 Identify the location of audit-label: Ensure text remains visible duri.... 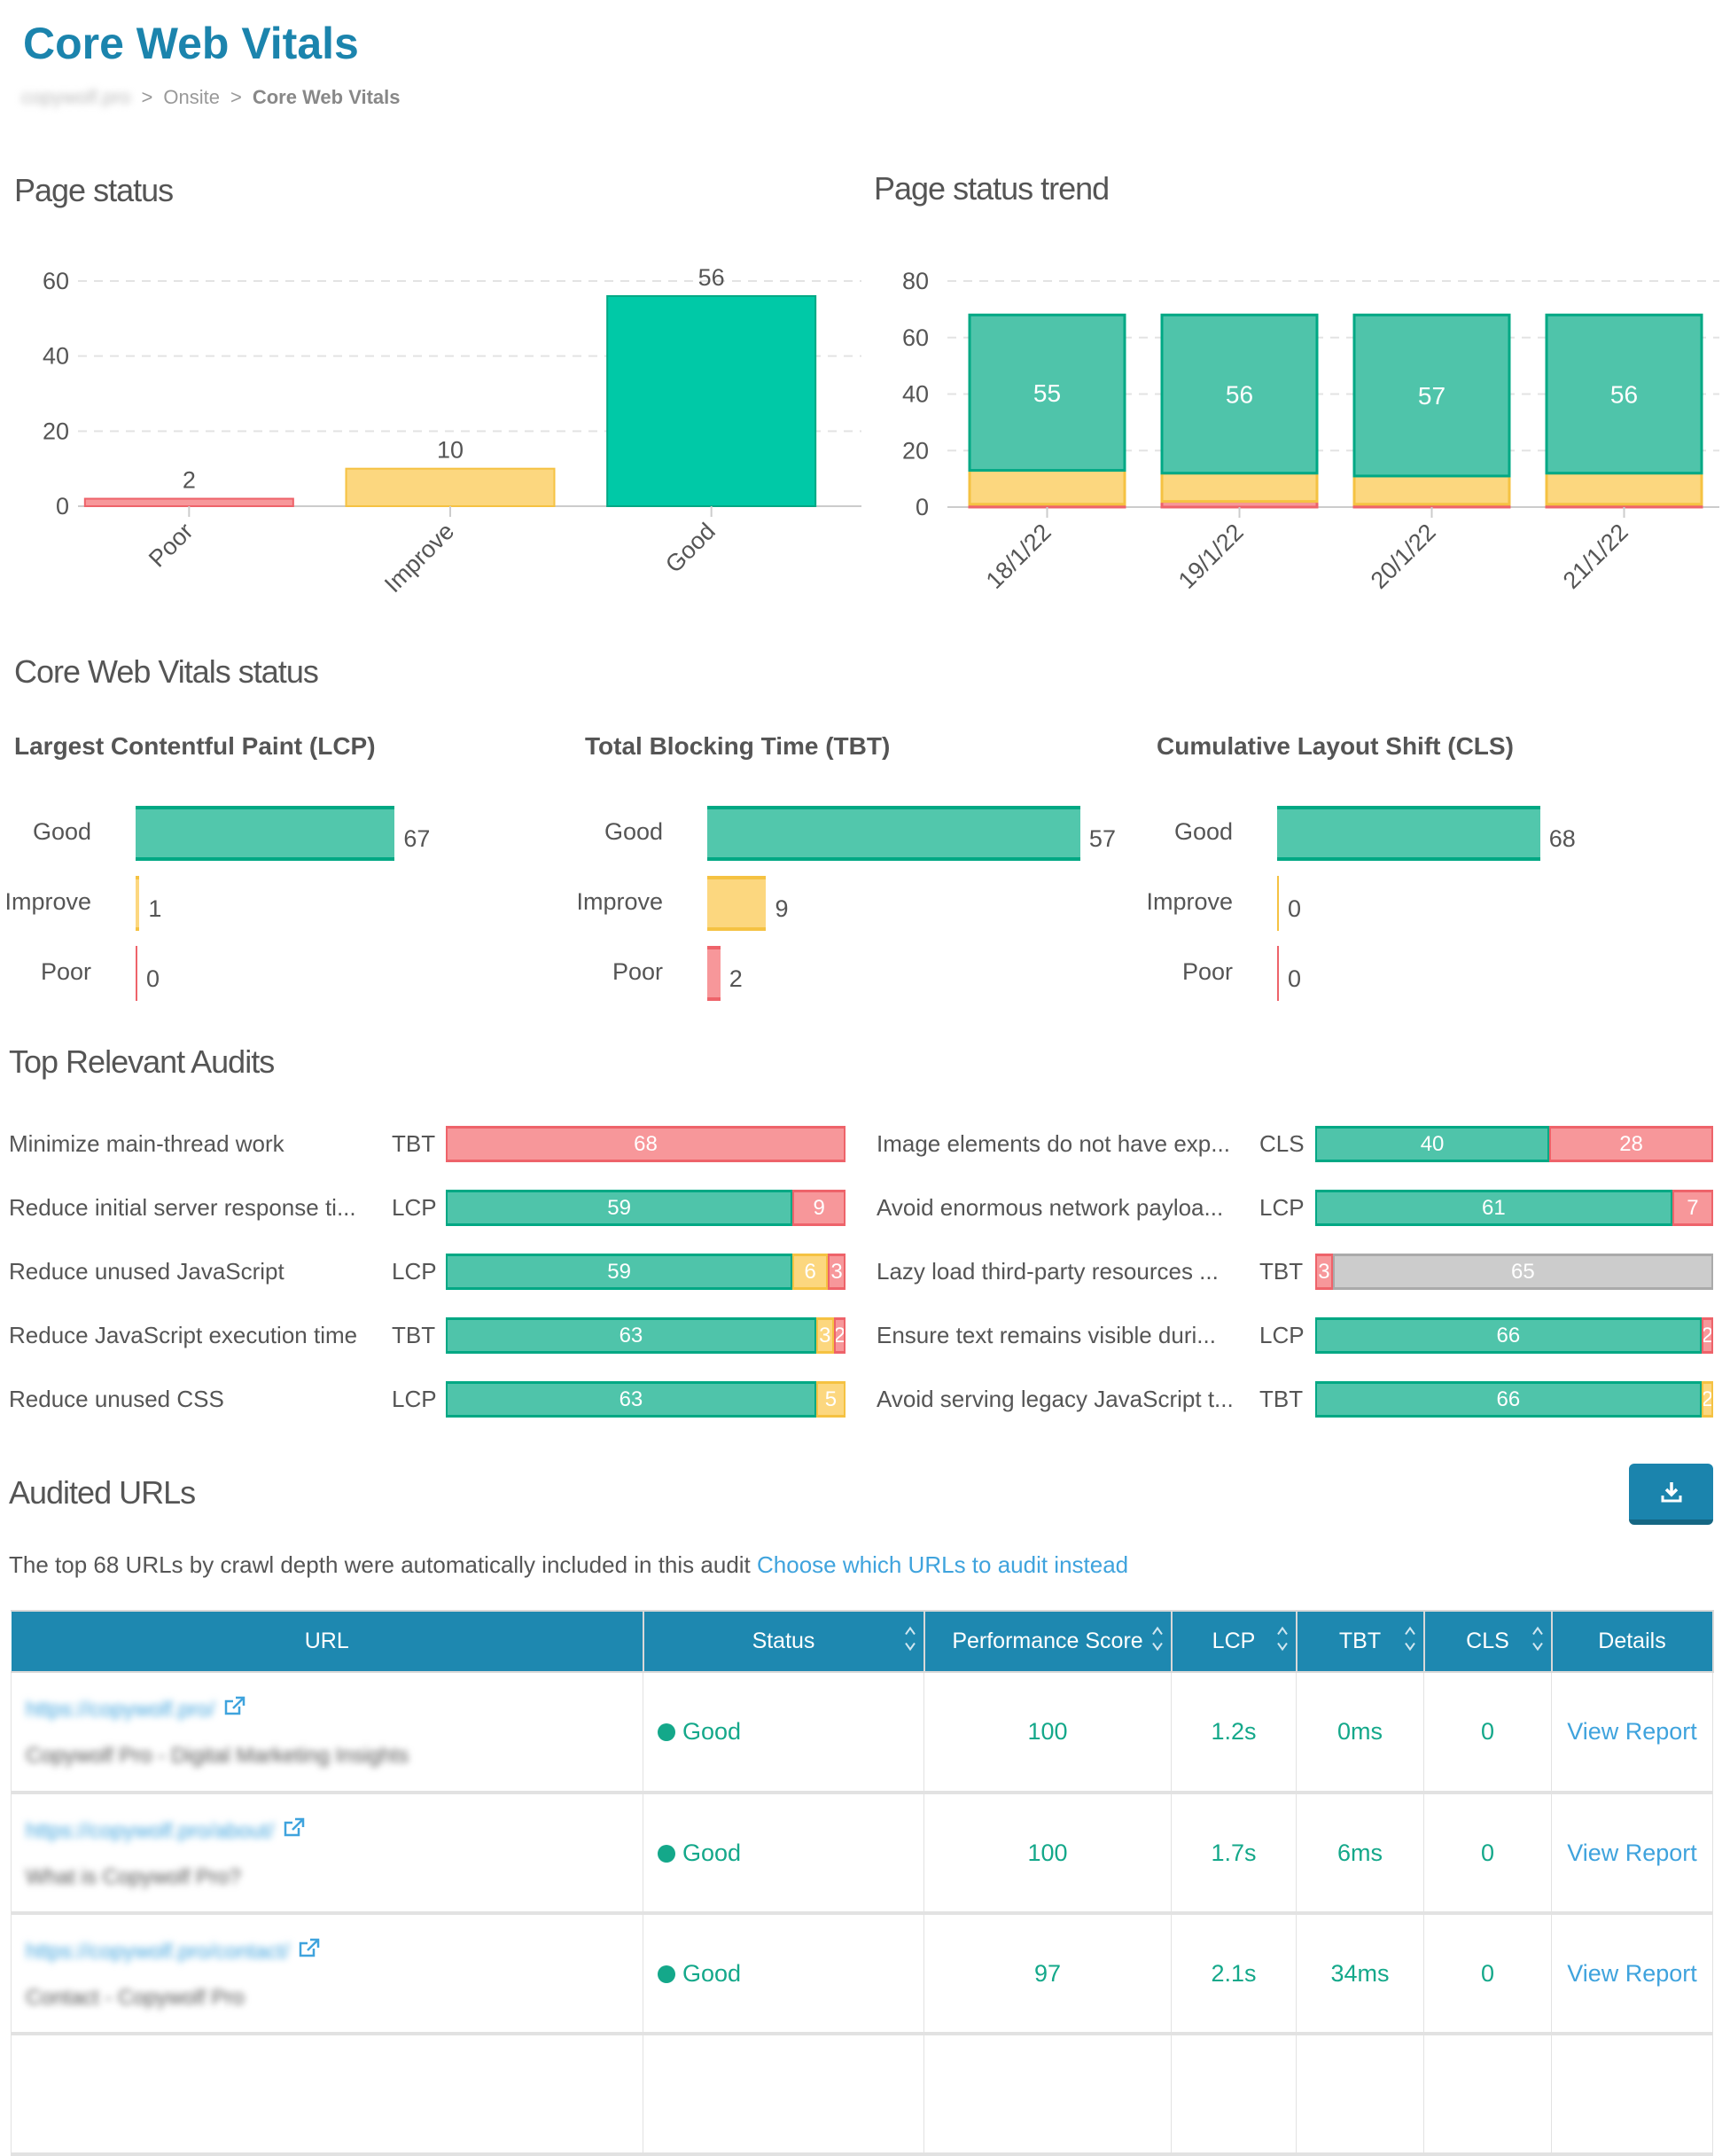
(1047, 1335).